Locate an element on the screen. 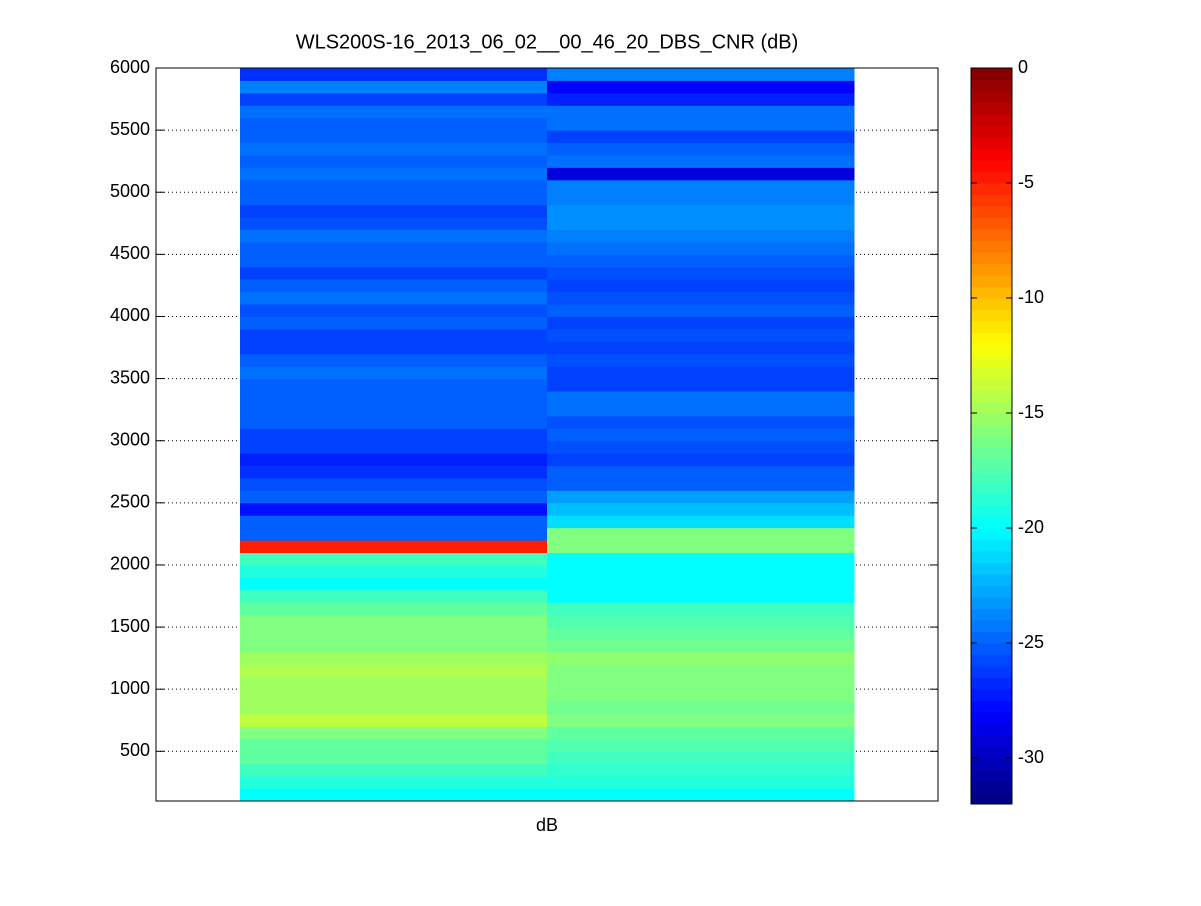  colorbar-frame is located at coordinates (991, 436).